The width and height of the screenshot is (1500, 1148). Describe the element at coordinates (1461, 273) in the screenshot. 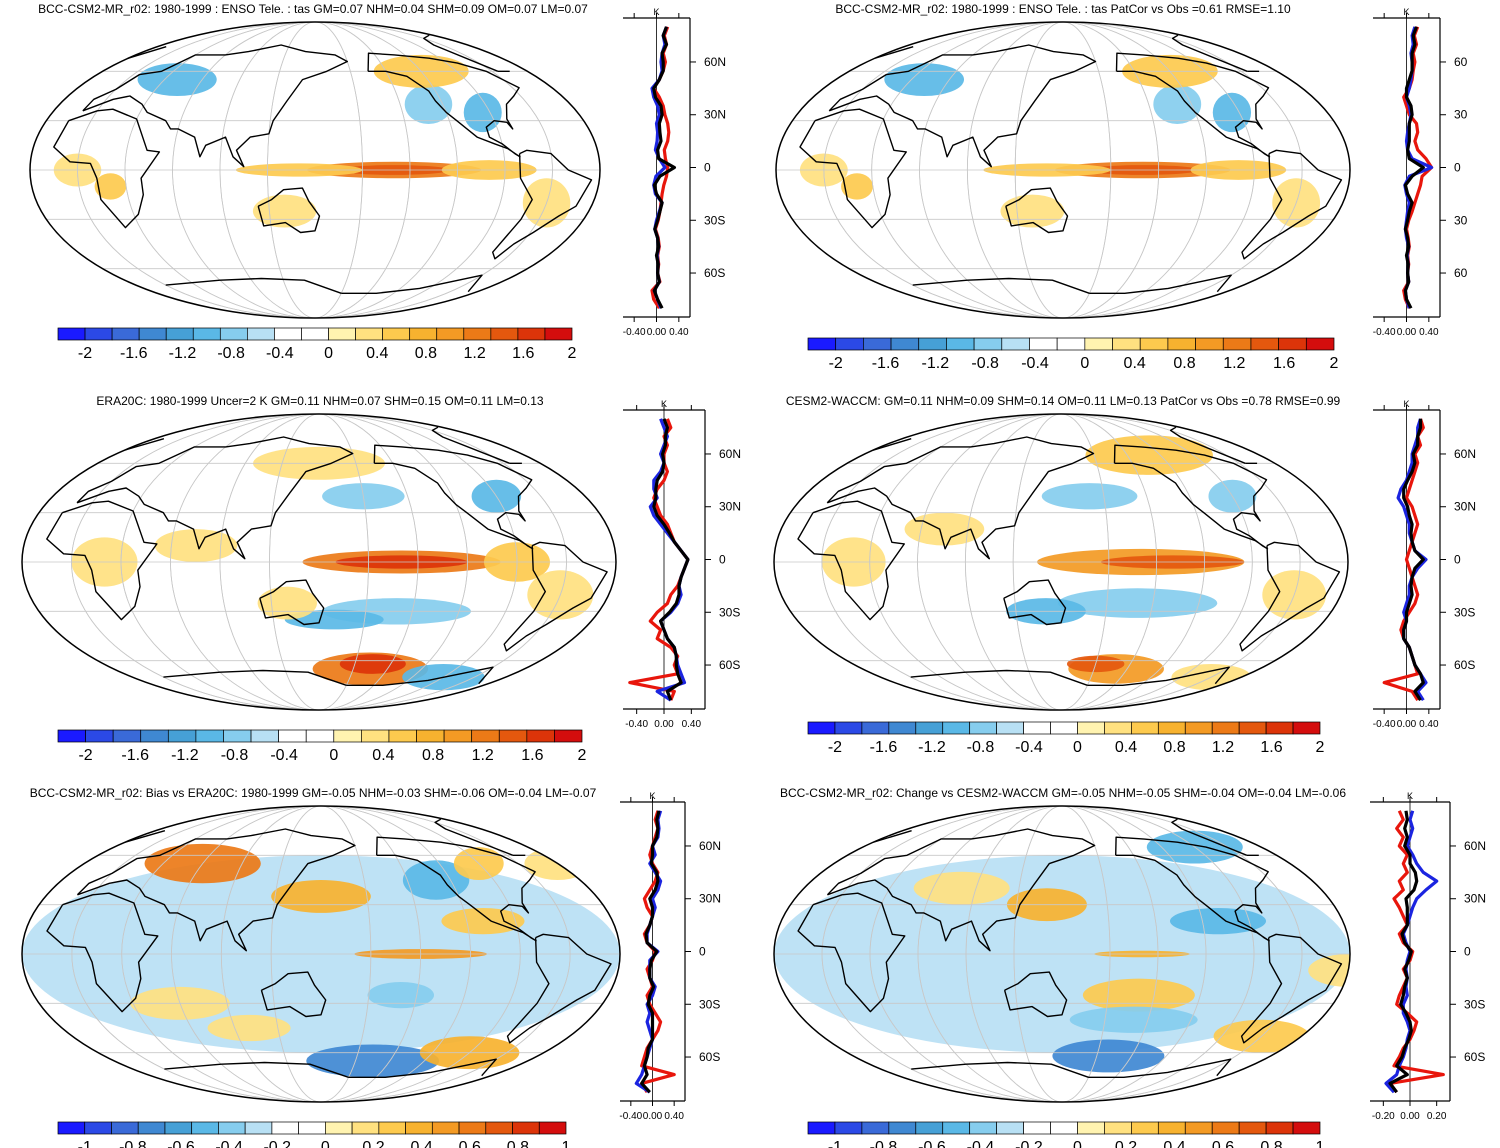

I see `profile-y-tick-label: 60` at that location.